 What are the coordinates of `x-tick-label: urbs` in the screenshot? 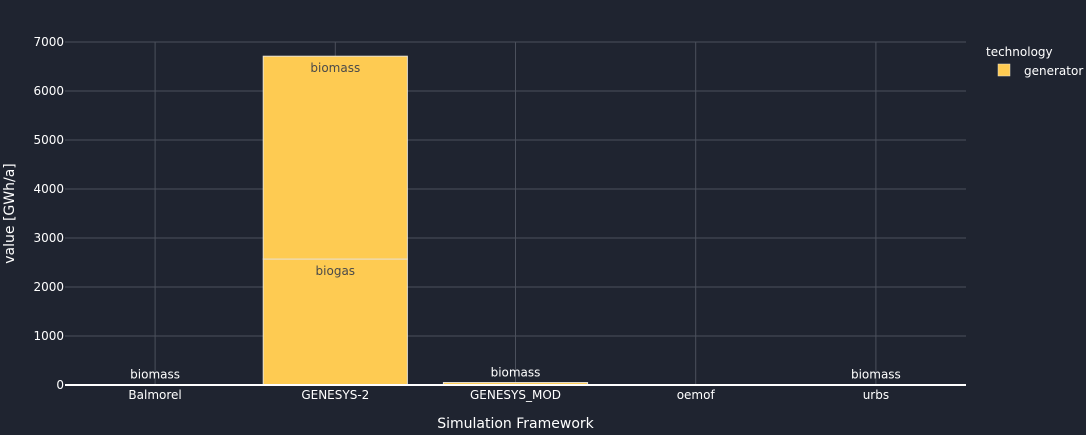 It's located at (876, 395).